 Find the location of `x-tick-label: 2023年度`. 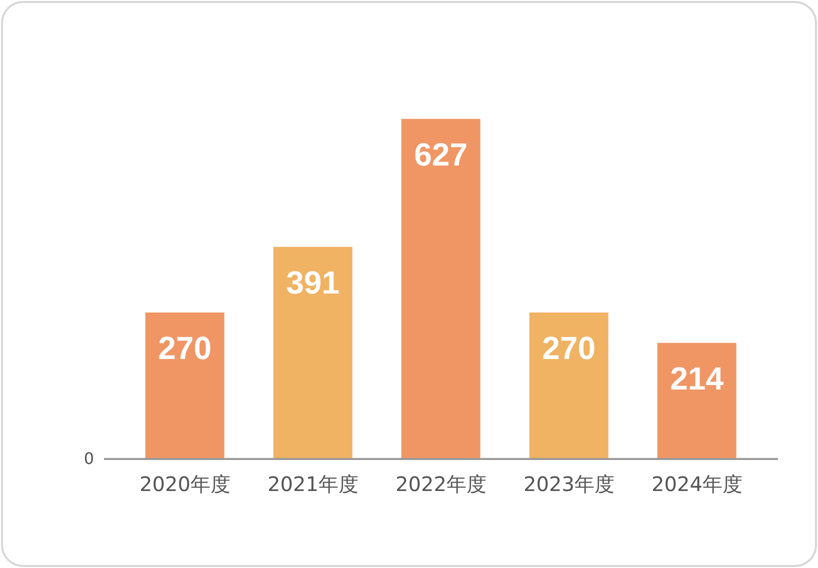

x-tick-label: 2023年度 is located at coordinates (569, 484).